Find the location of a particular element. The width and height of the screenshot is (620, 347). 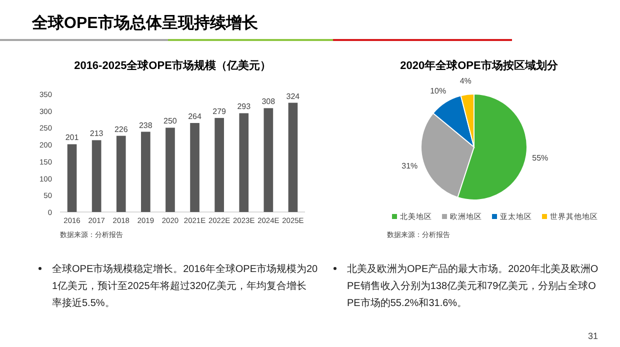

data-label: 213 is located at coordinates (97, 133).